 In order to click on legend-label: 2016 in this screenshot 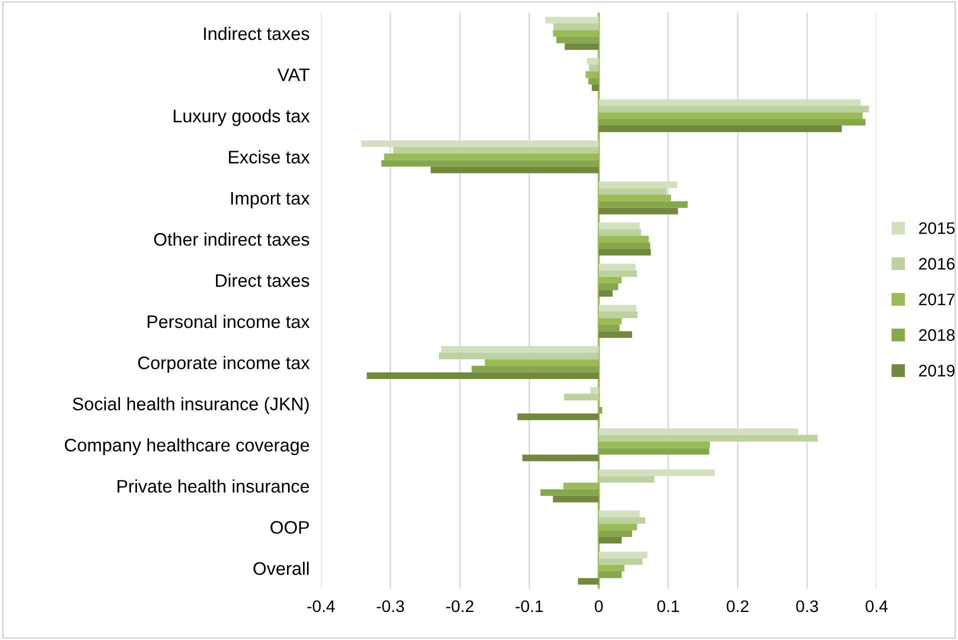, I will do `click(937, 264)`.